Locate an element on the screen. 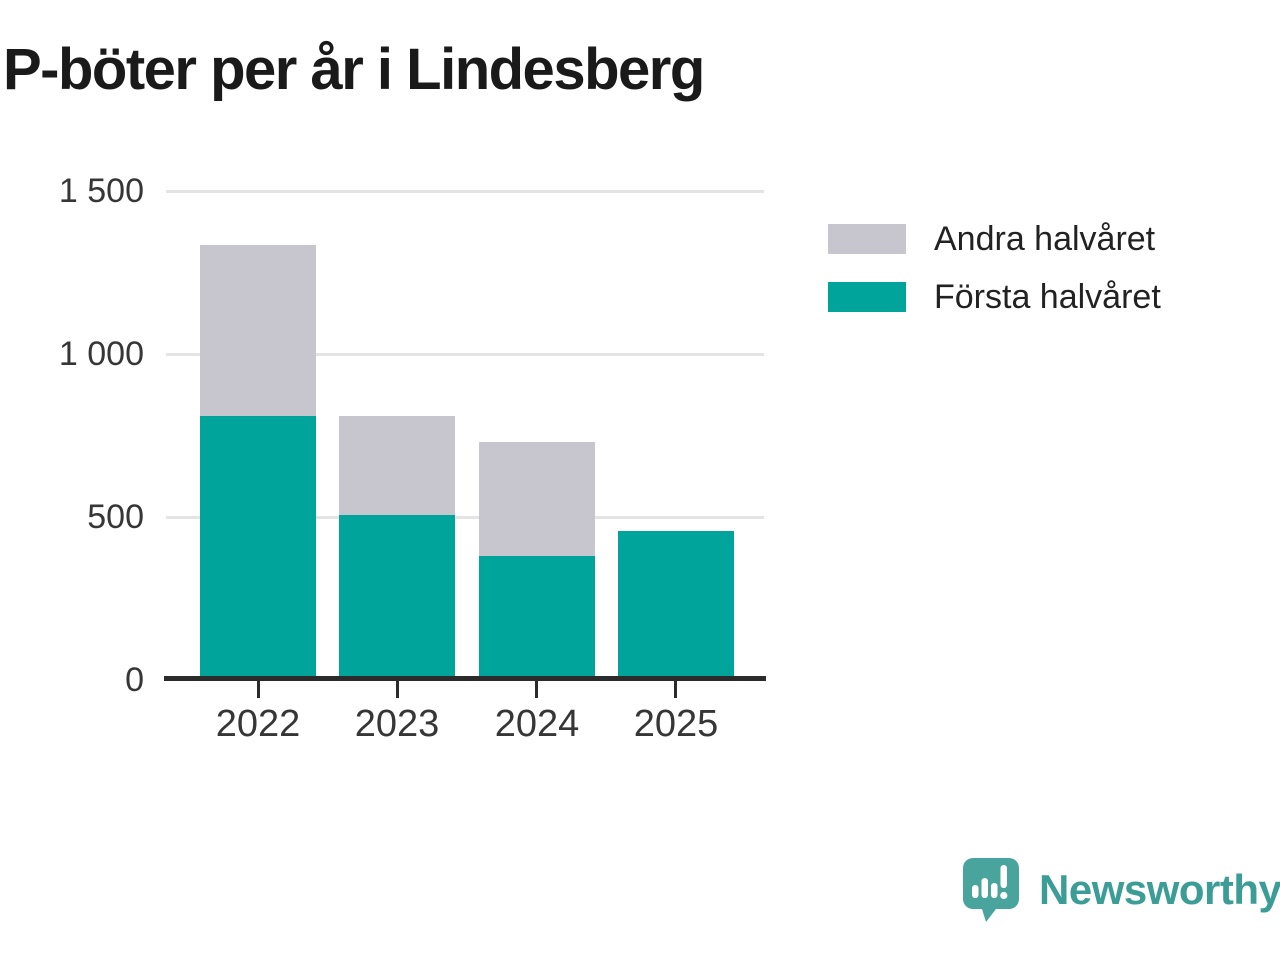 The width and height of the screenshot is (1280, 960). y-axis-tick-label-1000: 1 000 is located at coordinates (101, 354).